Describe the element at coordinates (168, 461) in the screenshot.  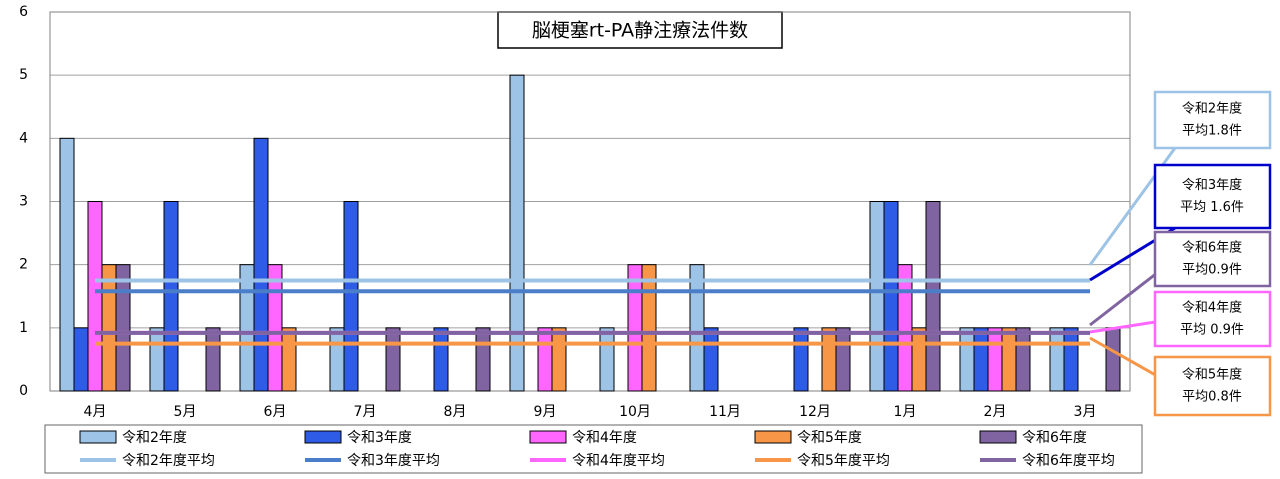
I see `legend-label: 令和2年度平均` at that location.